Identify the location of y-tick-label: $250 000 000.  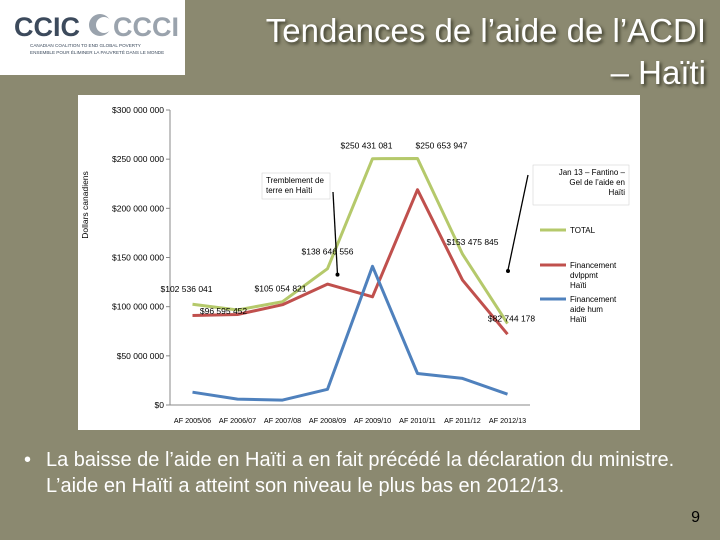
(138, 159).